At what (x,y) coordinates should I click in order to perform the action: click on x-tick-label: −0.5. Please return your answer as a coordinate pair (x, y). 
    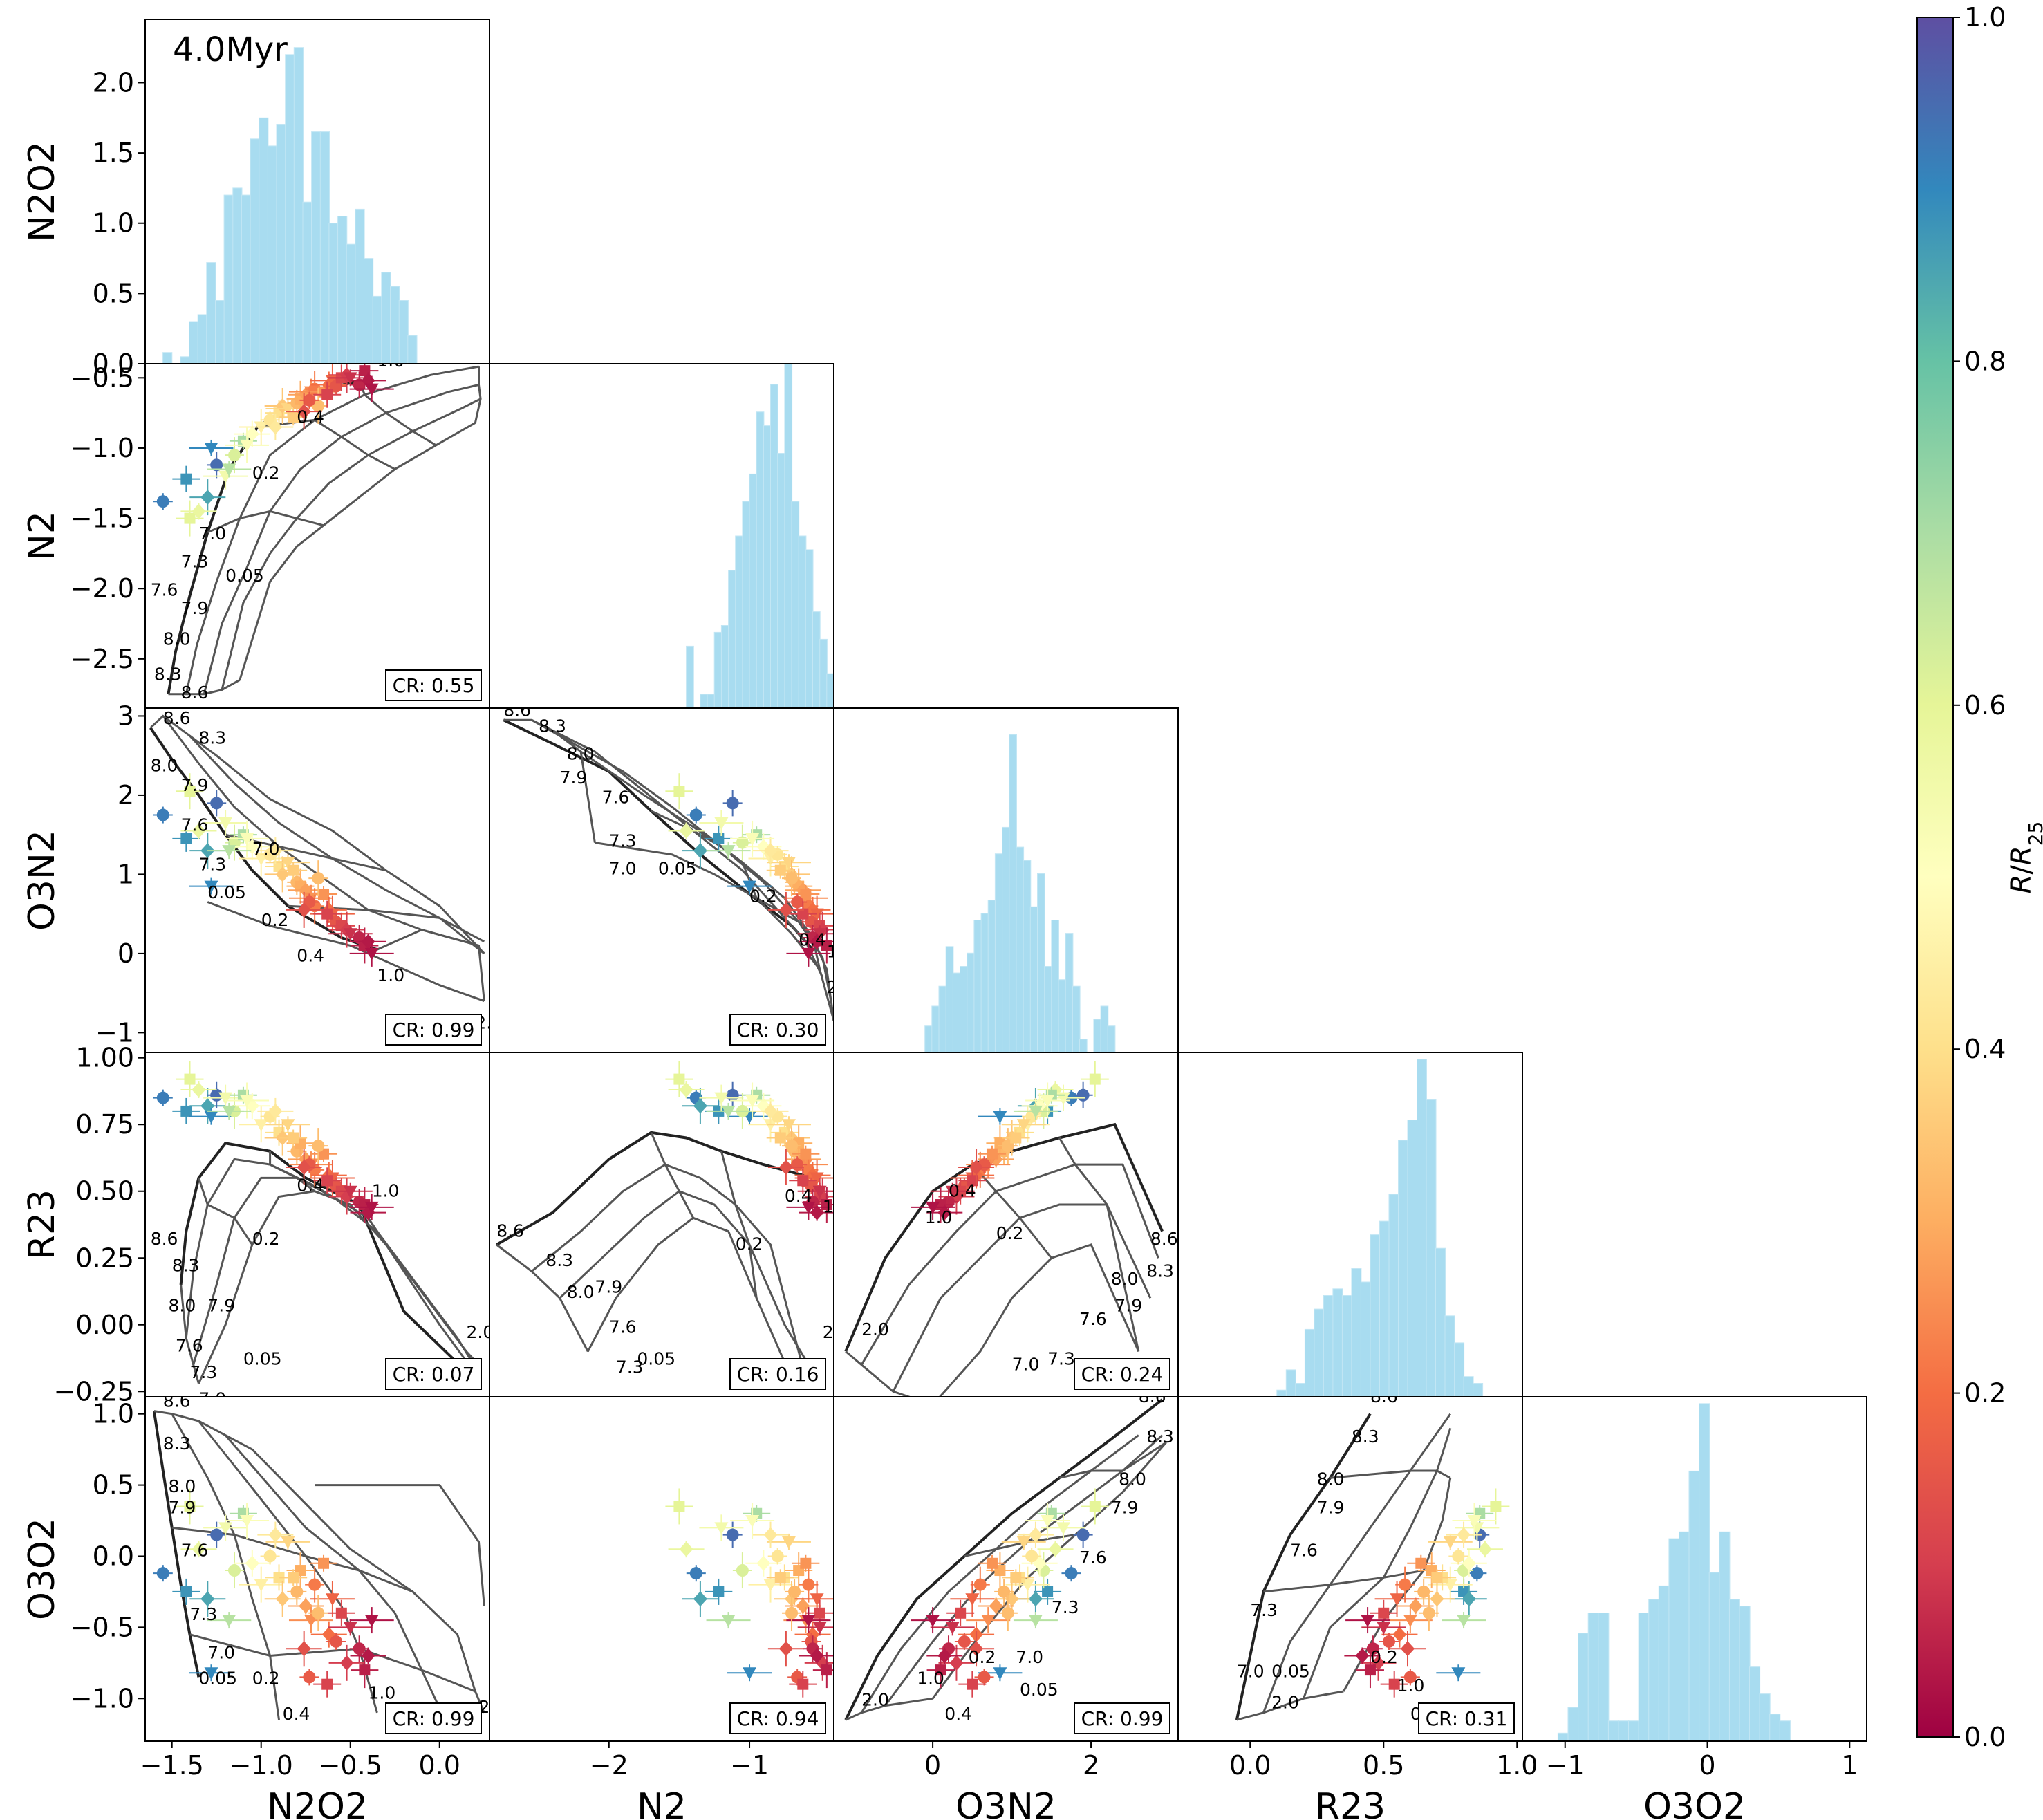
    Looking at the image, I should click on (350, 1766).